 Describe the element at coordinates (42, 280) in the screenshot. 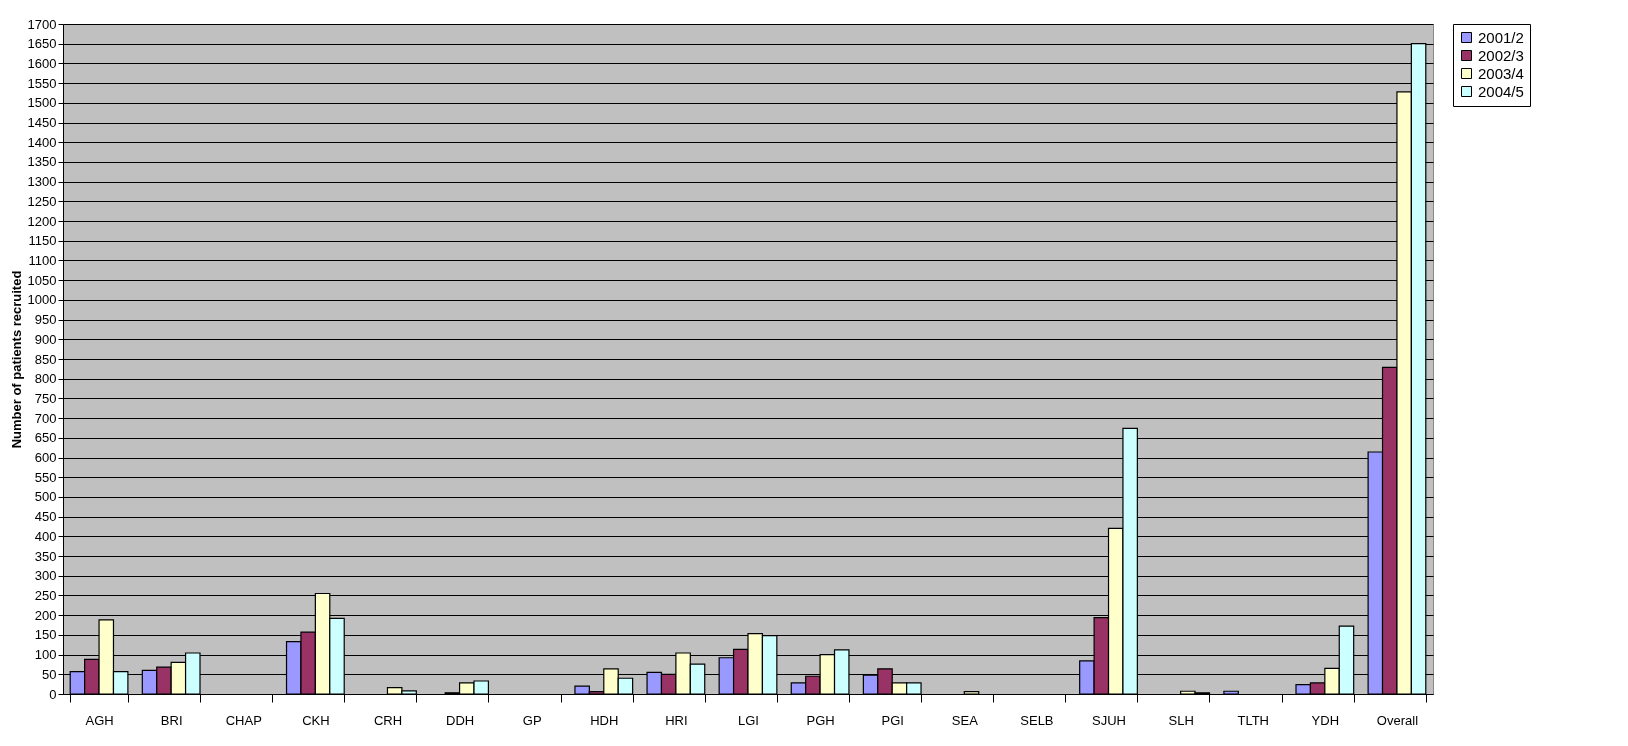

I see `y-tick-label: 1050` at that location.